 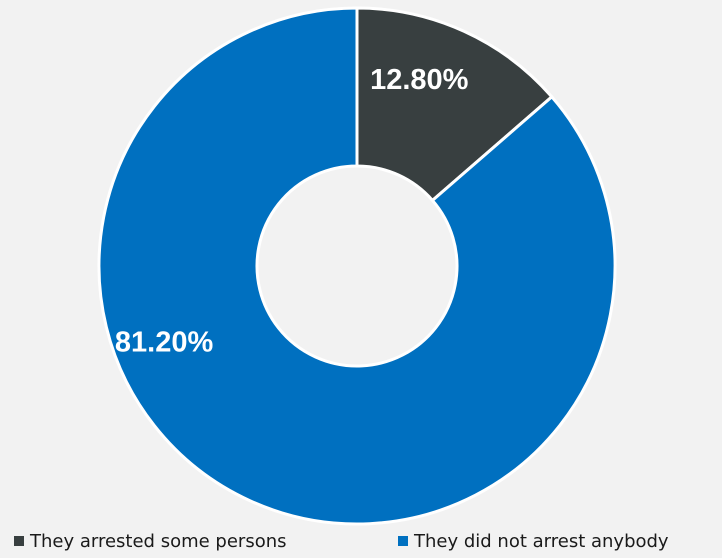 I want to click on legend-item-not-arrested: They did not arrest anybody, so click(x=533, y=541).